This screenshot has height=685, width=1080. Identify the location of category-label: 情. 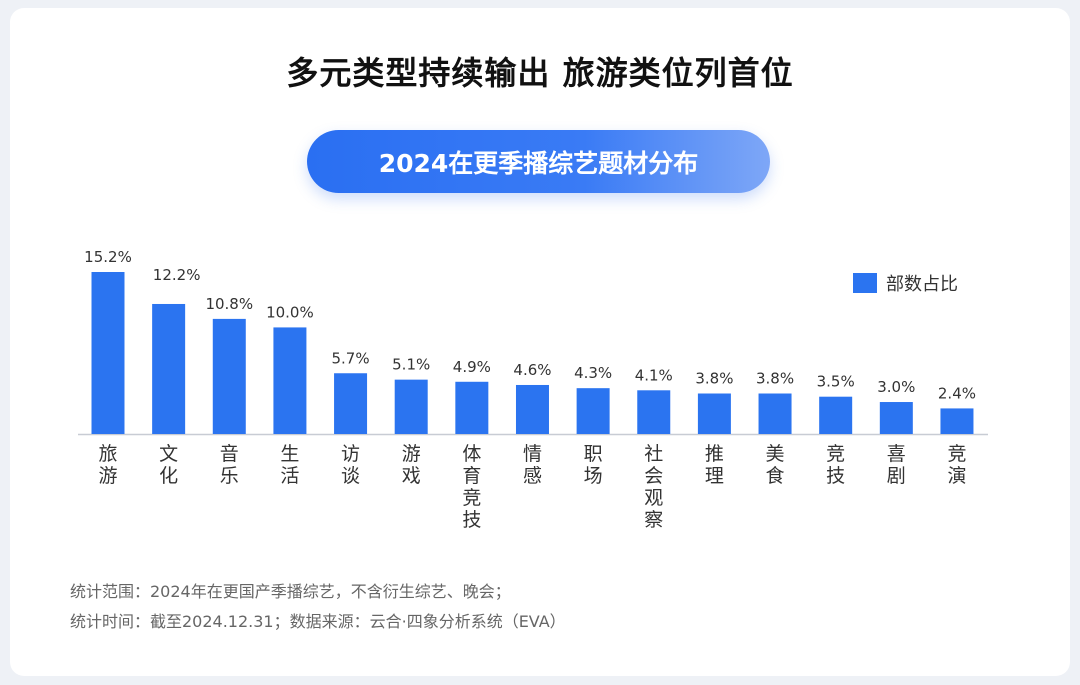
(532, 454).